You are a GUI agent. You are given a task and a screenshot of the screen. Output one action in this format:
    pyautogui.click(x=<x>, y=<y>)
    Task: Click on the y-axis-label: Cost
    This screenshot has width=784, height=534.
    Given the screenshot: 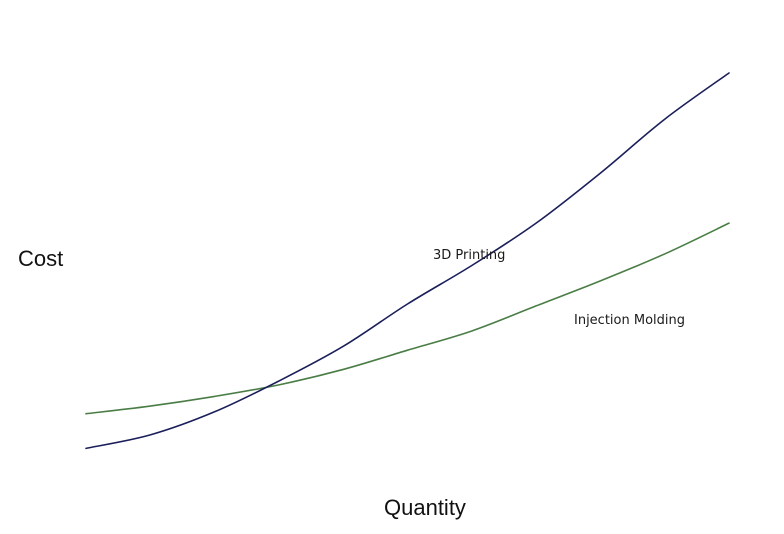 What is the action you would take?
    pyautogui.click(x=40, y=258)
    